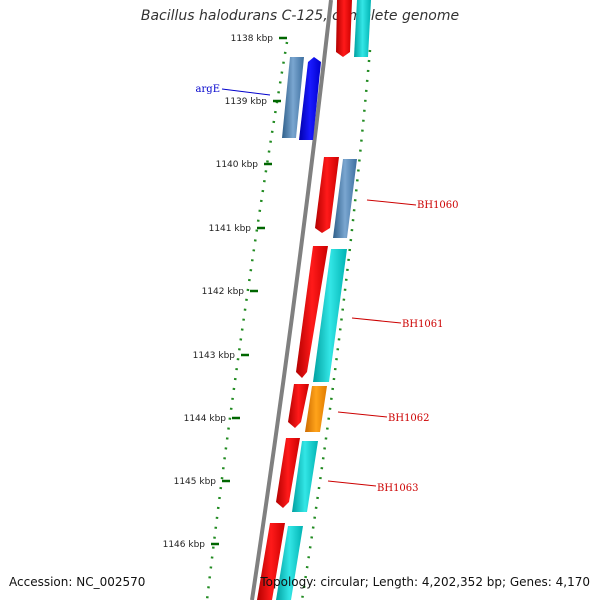 The width and height of the screenshot is (600, 600). Describe the element at coordinates (230, 229) in the screenshot. I see `tick-label: 1141 kbp` at that location.